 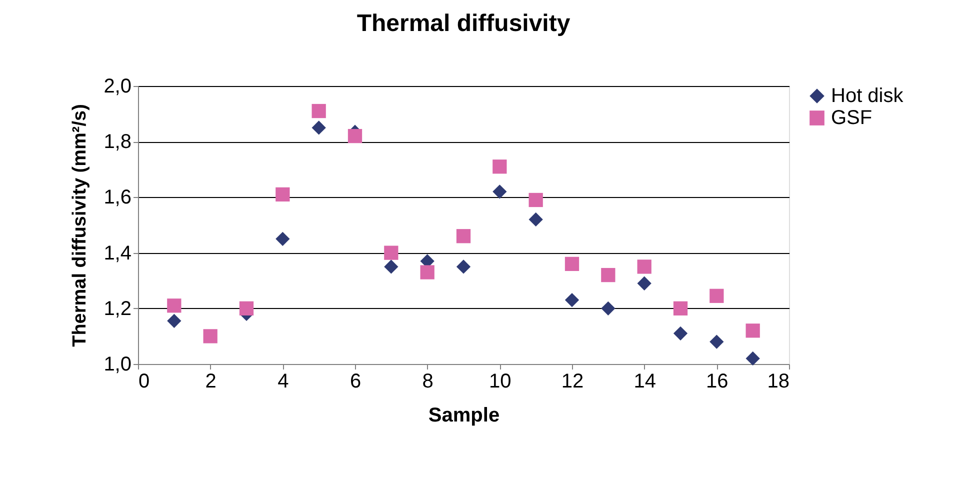 What do you see at coordinates (118, 87) in the screenshot?
I see `y-tick-label: 2,0` at bounding box center [118, 87].